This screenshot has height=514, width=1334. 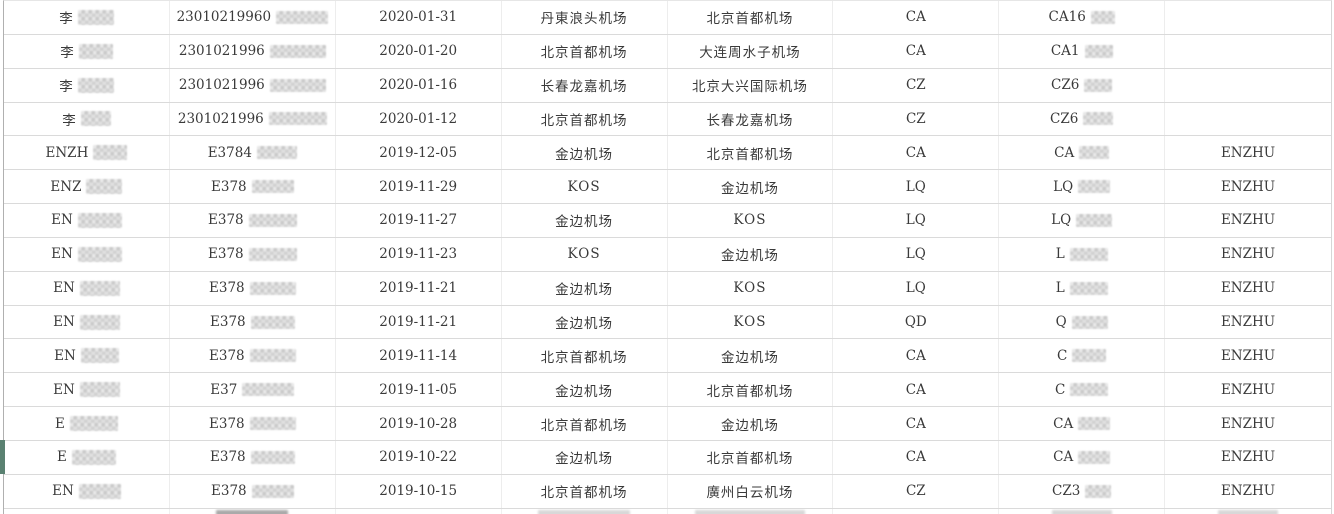 I want to click on cell-date: 2019-11-05, so click(x=419, y=390).